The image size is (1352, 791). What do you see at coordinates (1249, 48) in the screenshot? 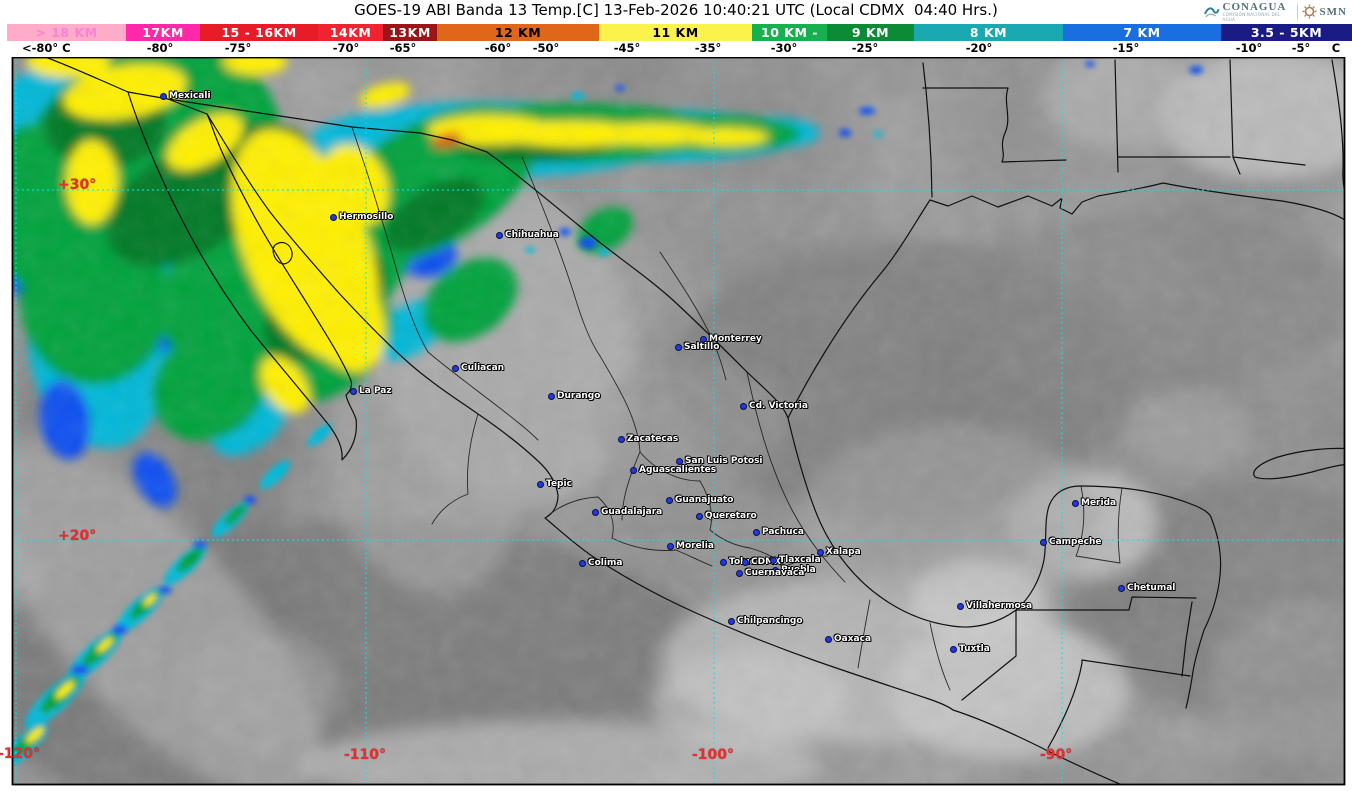
I see `temp-tick: -10°` at bounding box center [1249, 48].